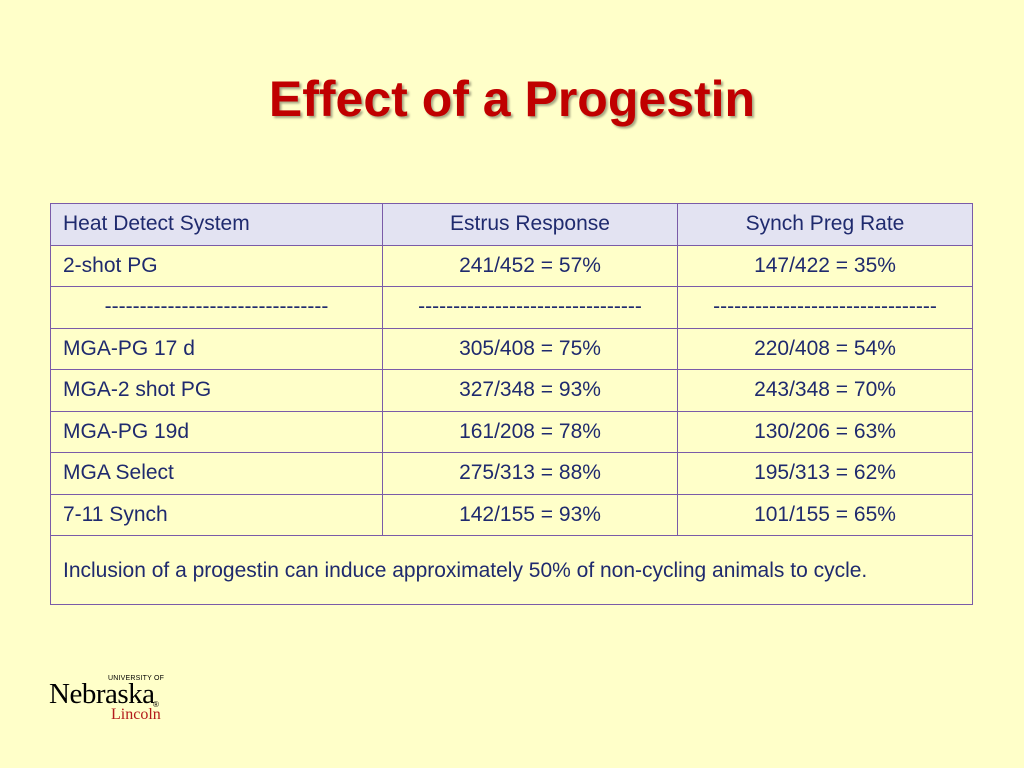 The height and width of the screenshot is (768, 1024). What do you see at coordinates (825, 473) in the screenshot?
I see `cell-preg-rate: 195/313 = 62%` at bounding box center [825, 473].